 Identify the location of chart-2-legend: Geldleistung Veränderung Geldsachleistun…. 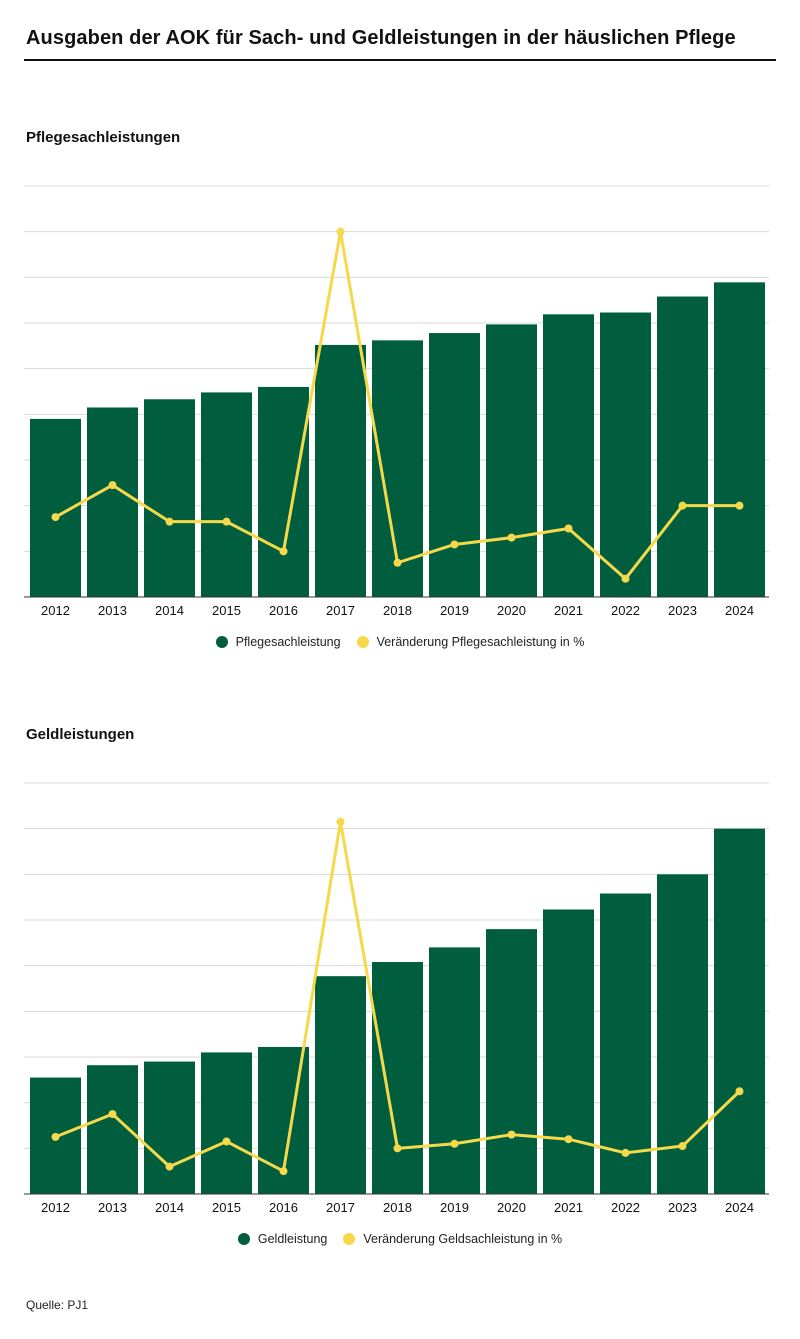
(400, 1239).